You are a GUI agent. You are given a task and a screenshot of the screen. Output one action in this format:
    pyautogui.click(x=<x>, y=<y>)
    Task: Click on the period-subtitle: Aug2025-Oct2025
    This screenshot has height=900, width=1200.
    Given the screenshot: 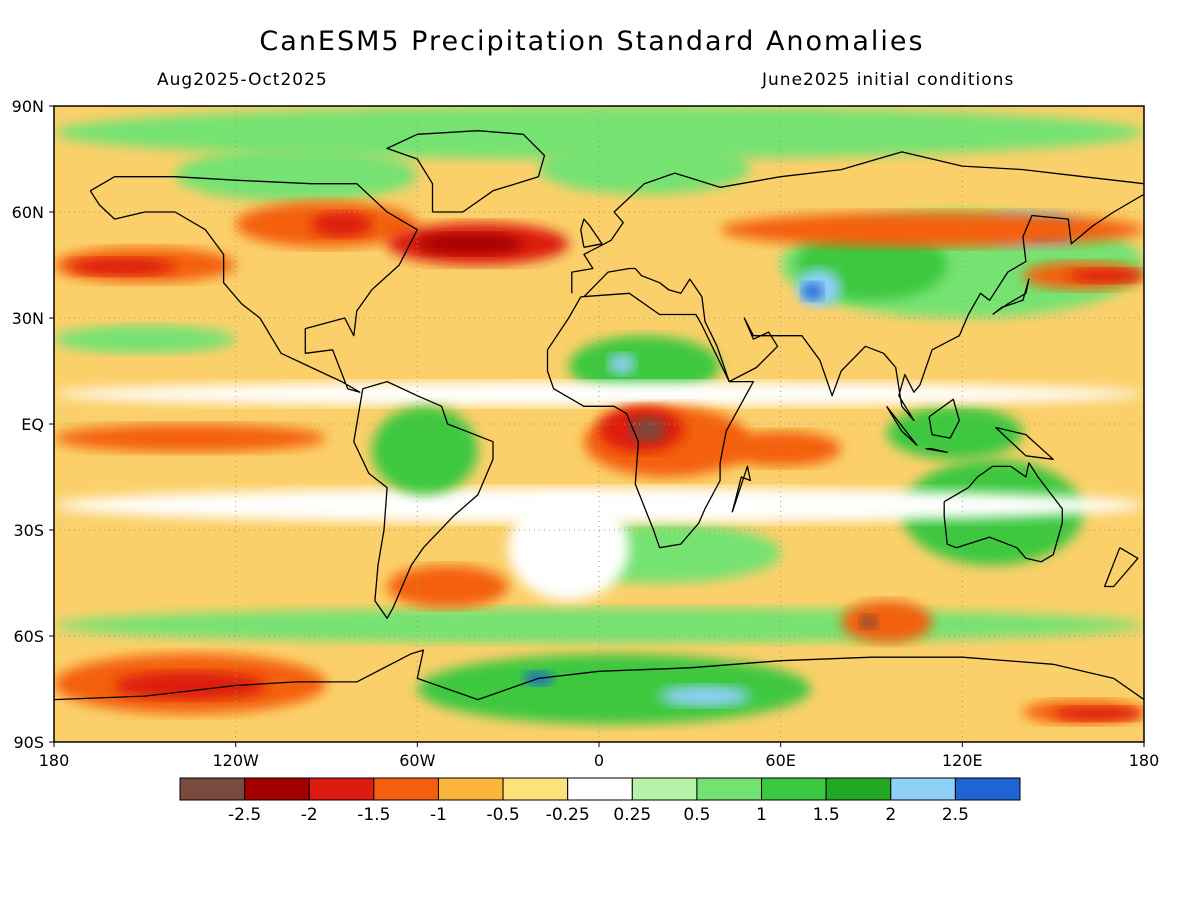 What is the action you would take?
    pyautogui.click(x=242, y=80)
    